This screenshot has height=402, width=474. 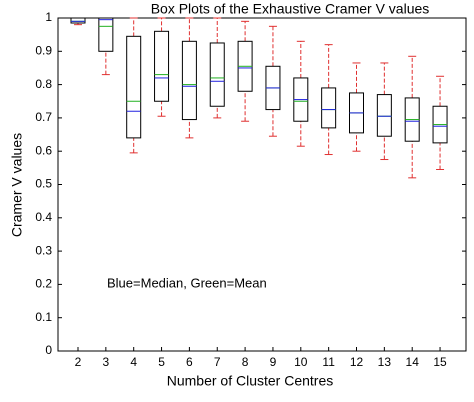 What do you see at coordinates (48, 350) in the screenshot?
I see `y-tick-label: 0` at bounding box center [48, 350].